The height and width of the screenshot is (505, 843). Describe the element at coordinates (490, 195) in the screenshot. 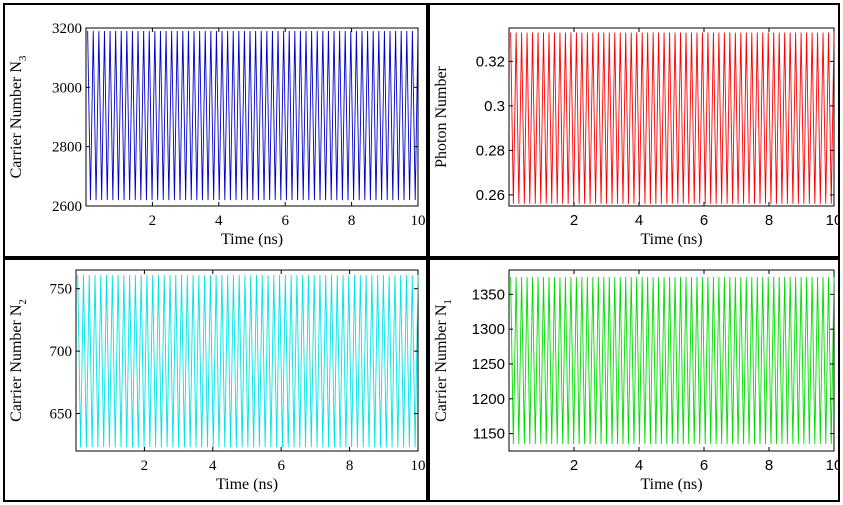

I see `y-tick-label: 0.26` at that location.